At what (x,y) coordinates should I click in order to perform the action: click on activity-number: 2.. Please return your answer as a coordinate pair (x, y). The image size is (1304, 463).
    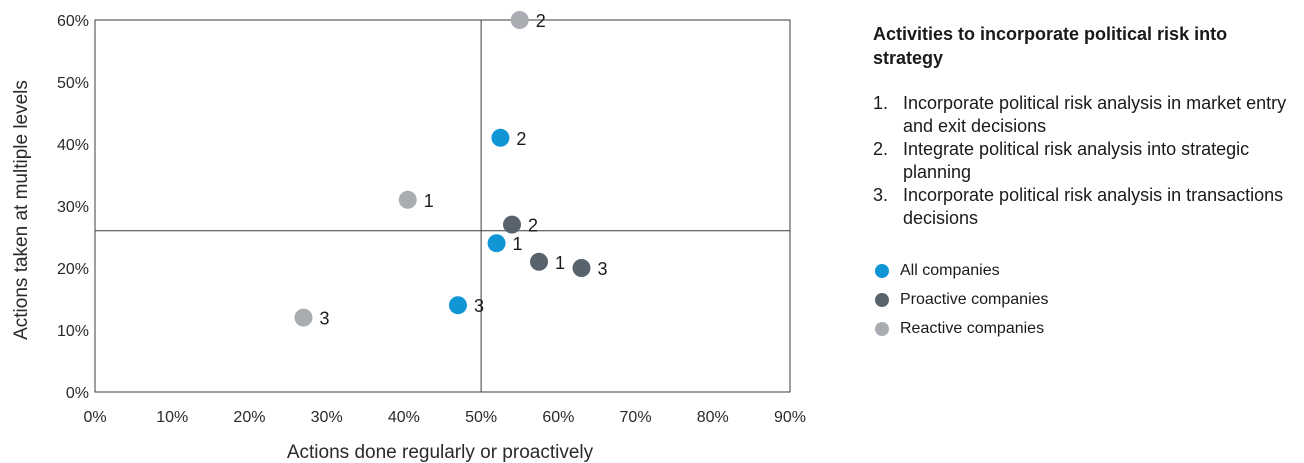
    Looking at the image, I should click on (881, 149).